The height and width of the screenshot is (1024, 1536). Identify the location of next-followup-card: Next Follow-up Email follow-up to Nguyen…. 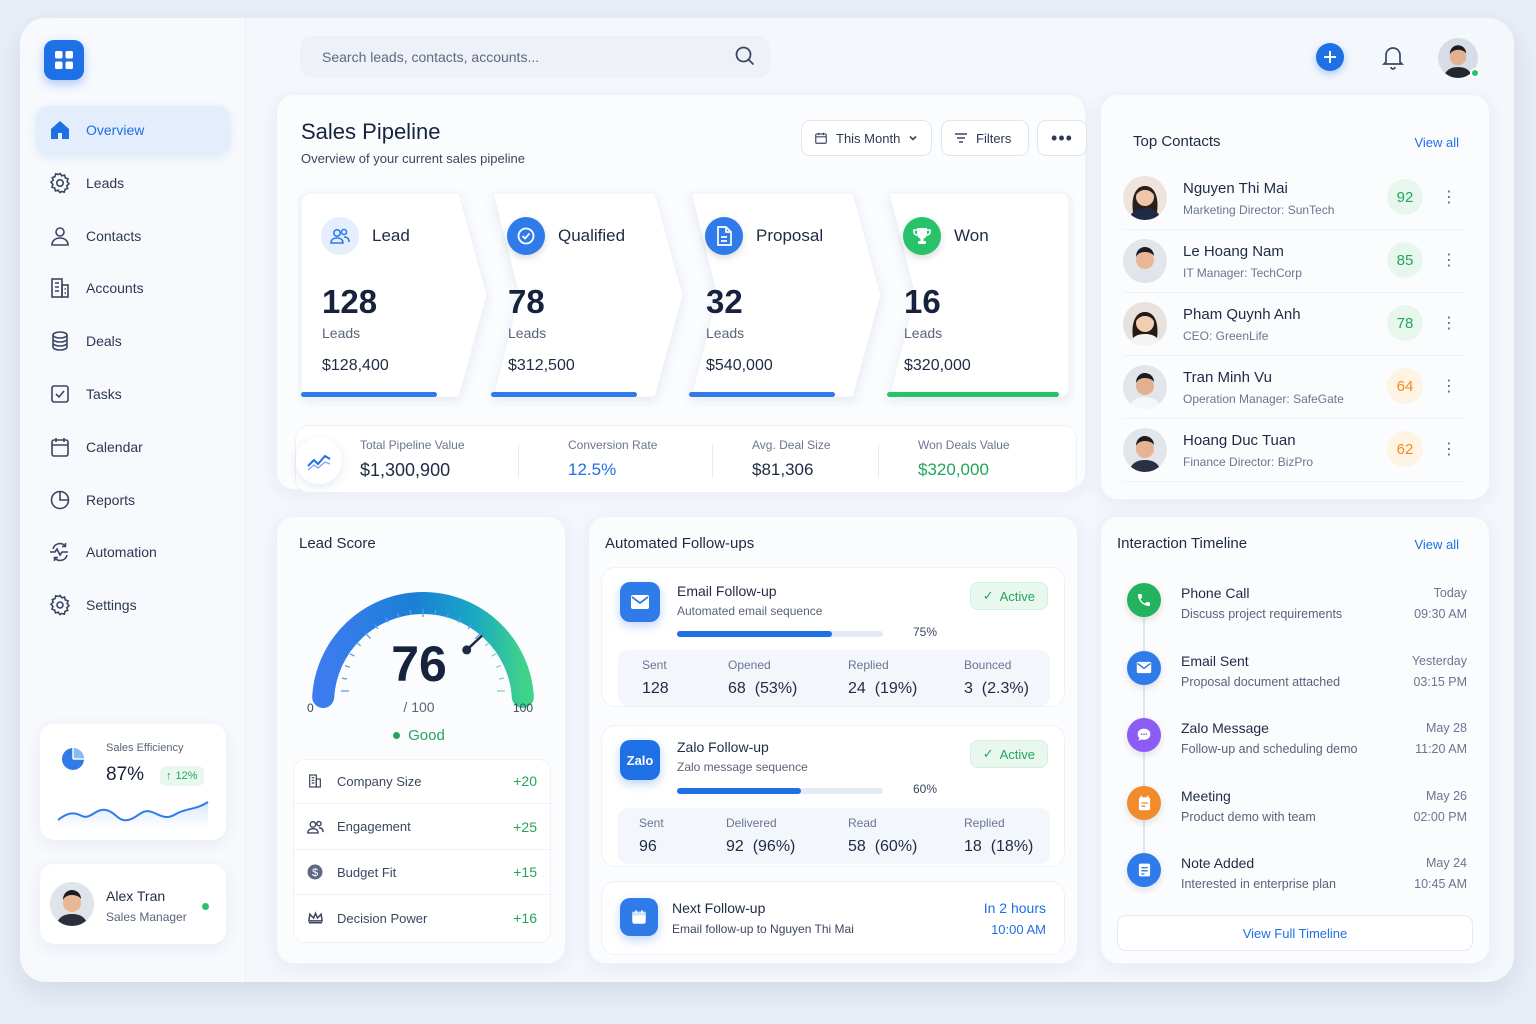
(833, 918).